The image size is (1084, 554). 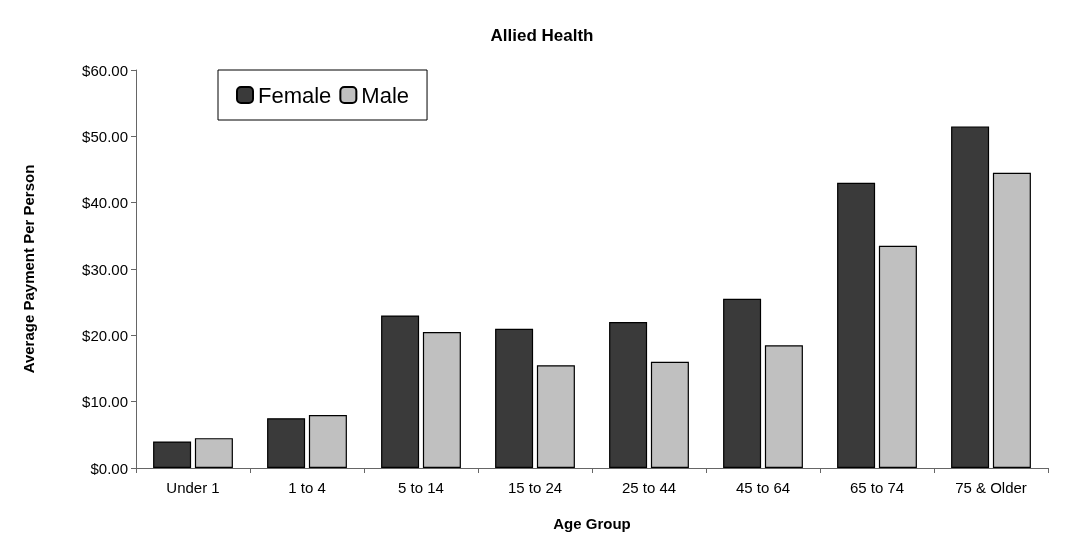 I want to click on x-tick-label: Under 1, so click(x=193, y=487).